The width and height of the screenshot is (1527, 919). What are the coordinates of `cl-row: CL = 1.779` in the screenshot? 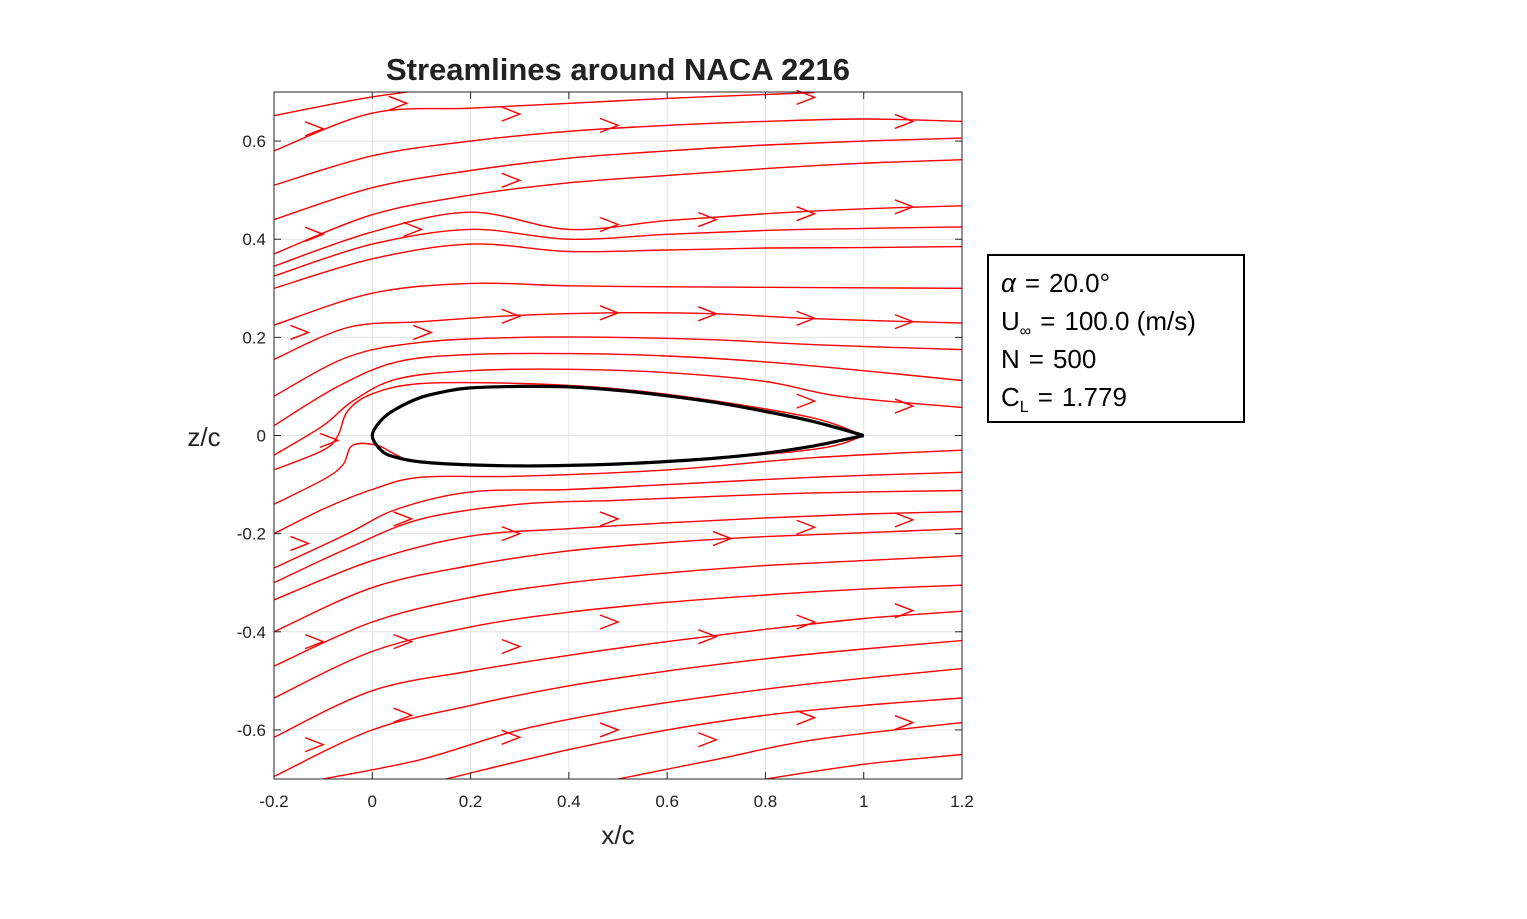 It's located at (1122, 401).